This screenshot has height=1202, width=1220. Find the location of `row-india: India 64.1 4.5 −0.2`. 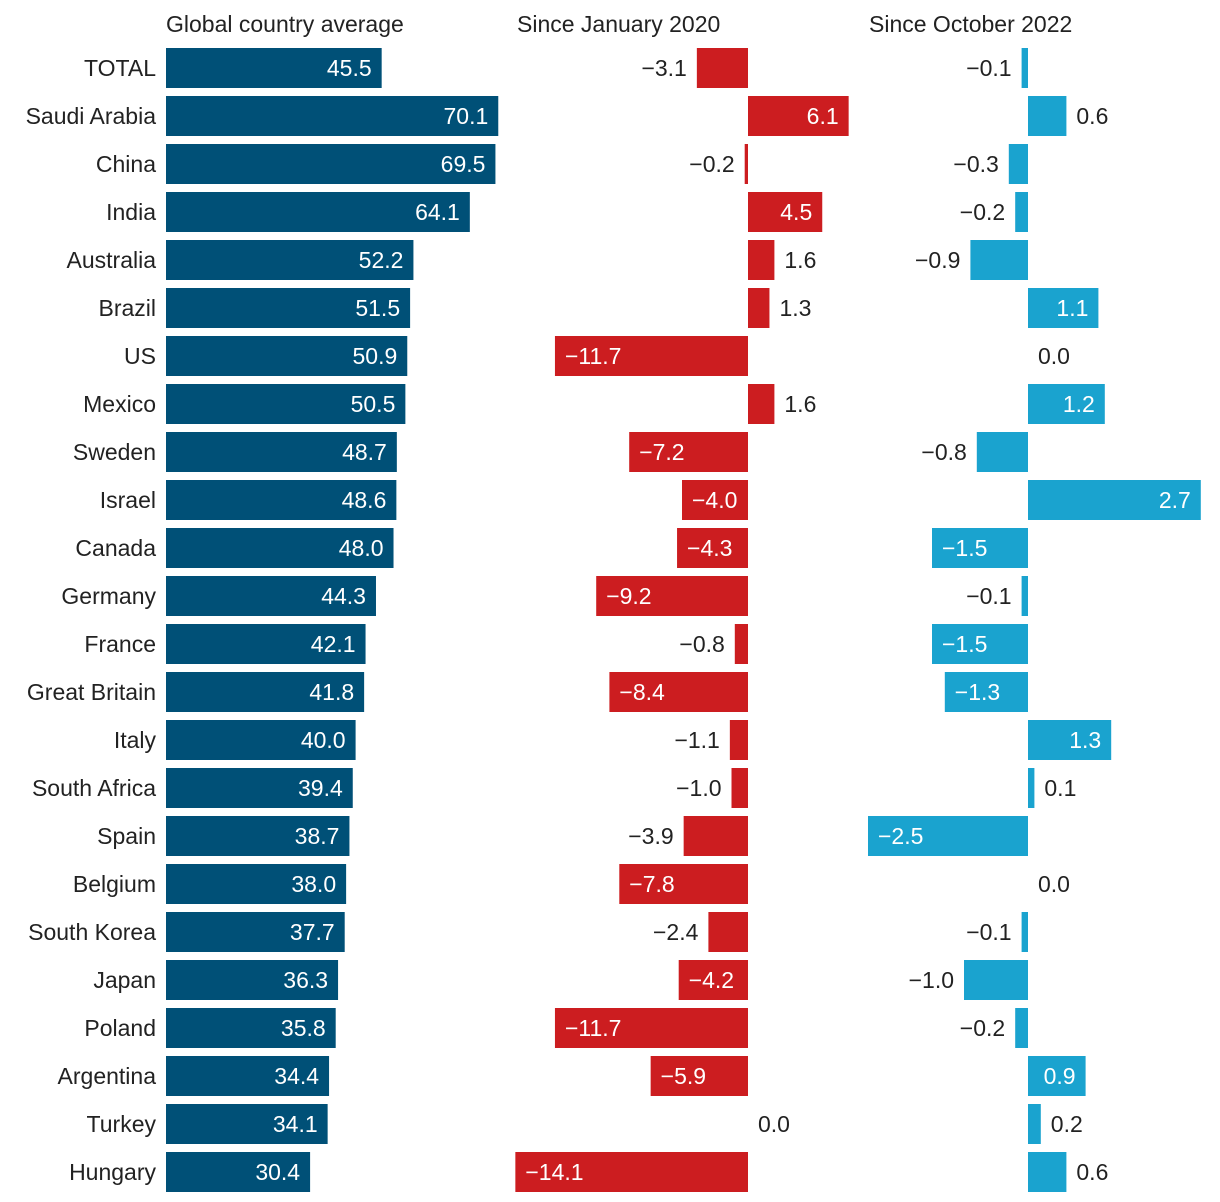

row-india: India 64.1 4.5 −0.2 is located at coordinates (567, 212).